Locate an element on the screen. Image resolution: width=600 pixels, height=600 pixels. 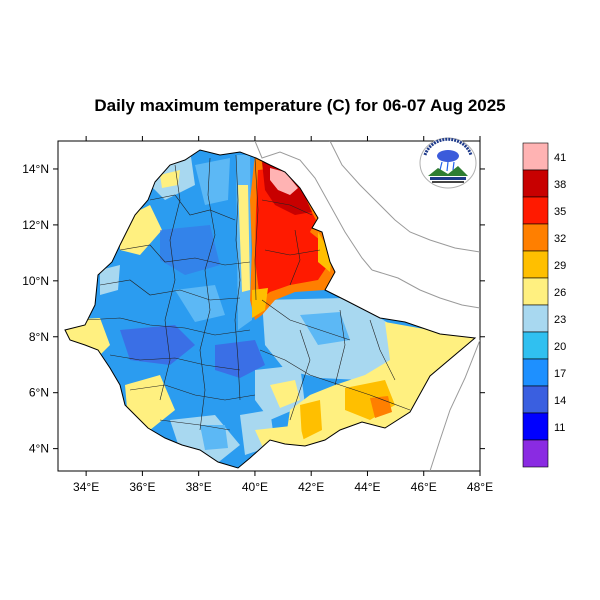
lon-tick-label: 36°E is located at coordinates (142, 487).